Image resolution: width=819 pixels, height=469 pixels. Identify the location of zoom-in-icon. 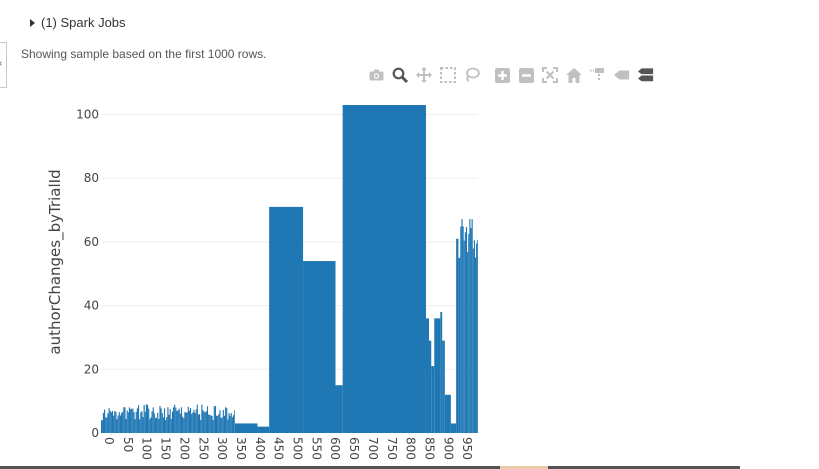
(502, 75).